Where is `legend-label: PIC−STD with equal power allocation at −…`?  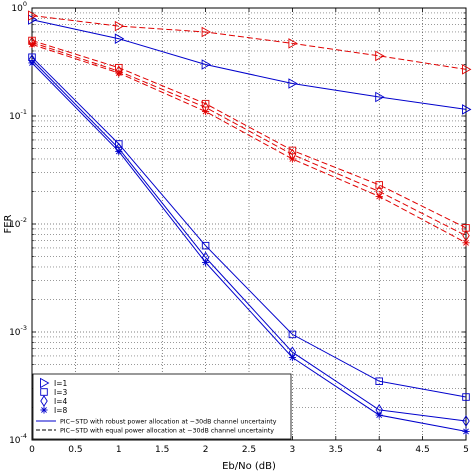 legend-label: PIC−STD with equal power allocation at −… is located at coordinates (167, 431).